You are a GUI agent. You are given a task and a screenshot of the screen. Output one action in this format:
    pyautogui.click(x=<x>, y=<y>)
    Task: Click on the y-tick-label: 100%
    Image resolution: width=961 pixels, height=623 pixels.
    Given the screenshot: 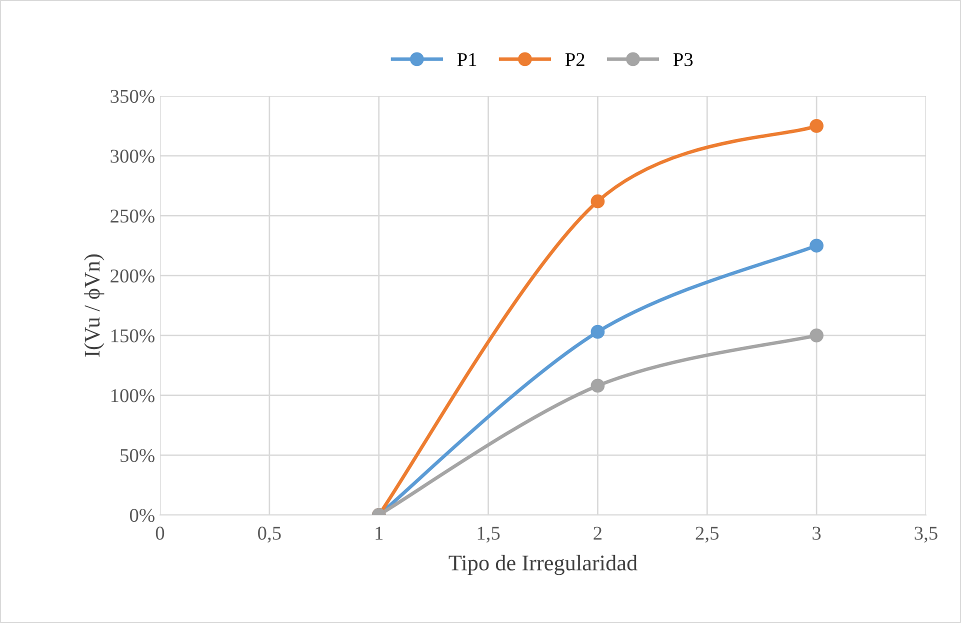 What is the action you would take?
    pyautogui.click(x=132, y=395)
    